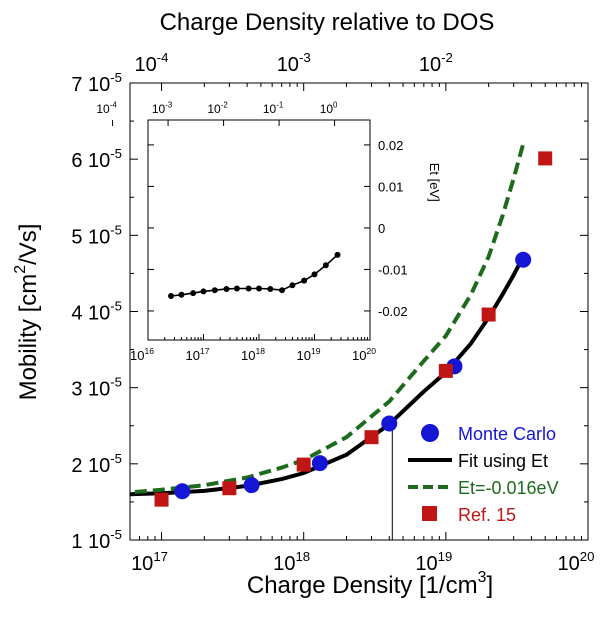 Image resolution: width=614 pixels, height=624 pixels. What do you see at coordinates (370, 584) in the screenshot?
I see `x-axis-title: Charge Density [1/cm3]` at bounding box center [370, 584].